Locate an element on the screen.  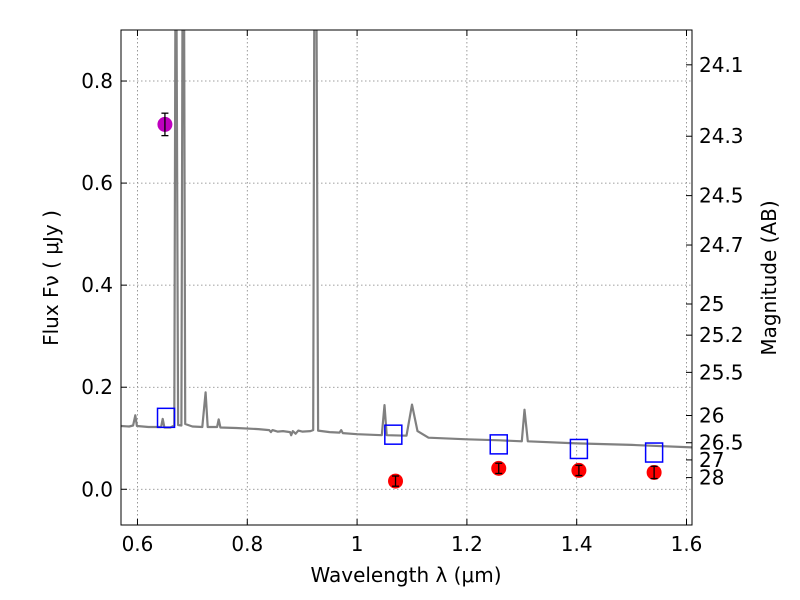
x-tick-label: 1.6 is located at coordinates (687, 544).